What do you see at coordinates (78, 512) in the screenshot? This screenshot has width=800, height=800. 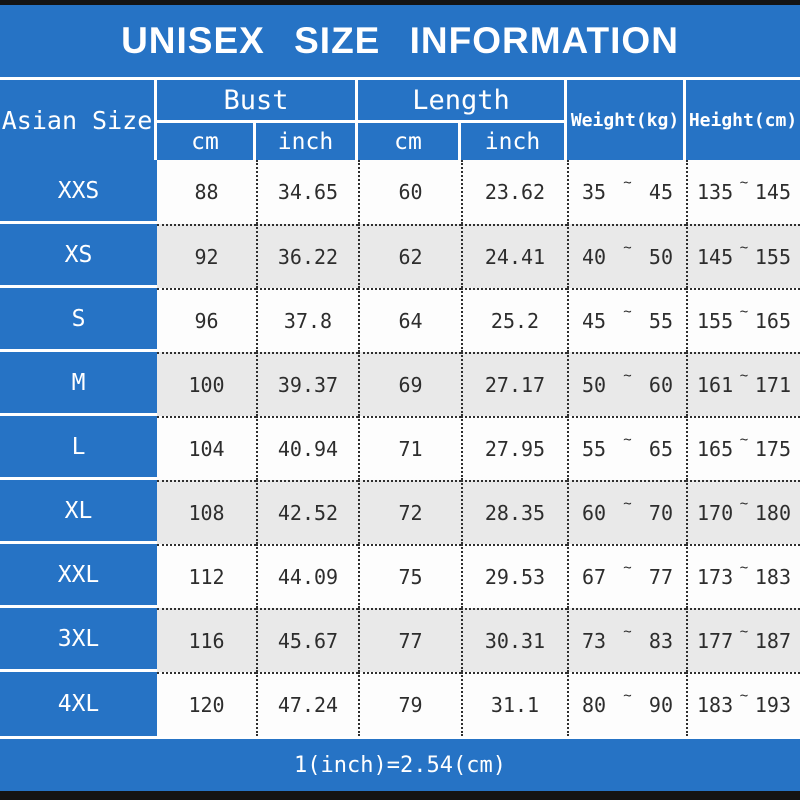 I see `size-label: XL` at bounding box center [78, 512].